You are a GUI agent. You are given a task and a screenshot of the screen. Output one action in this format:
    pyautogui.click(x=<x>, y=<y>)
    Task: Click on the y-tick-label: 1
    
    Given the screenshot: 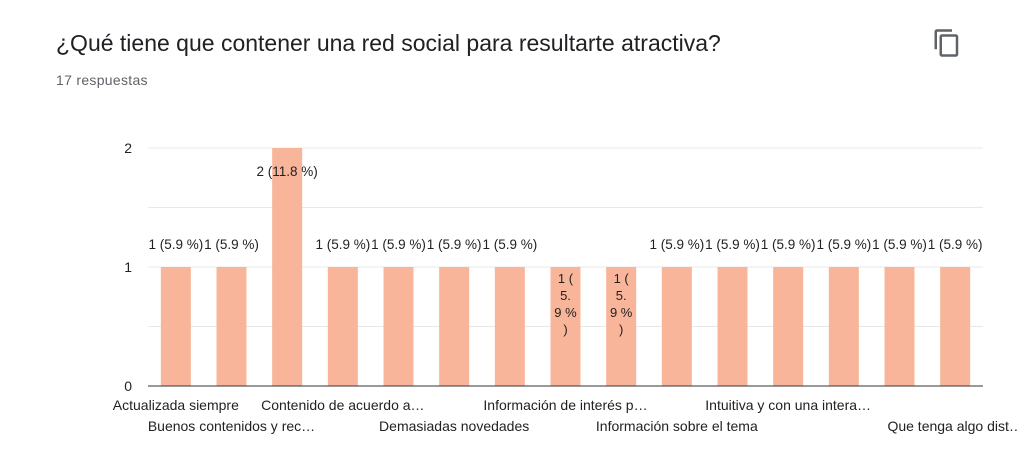 What is the action you would take?
    pyautogui.click(x=128, y=267)
    